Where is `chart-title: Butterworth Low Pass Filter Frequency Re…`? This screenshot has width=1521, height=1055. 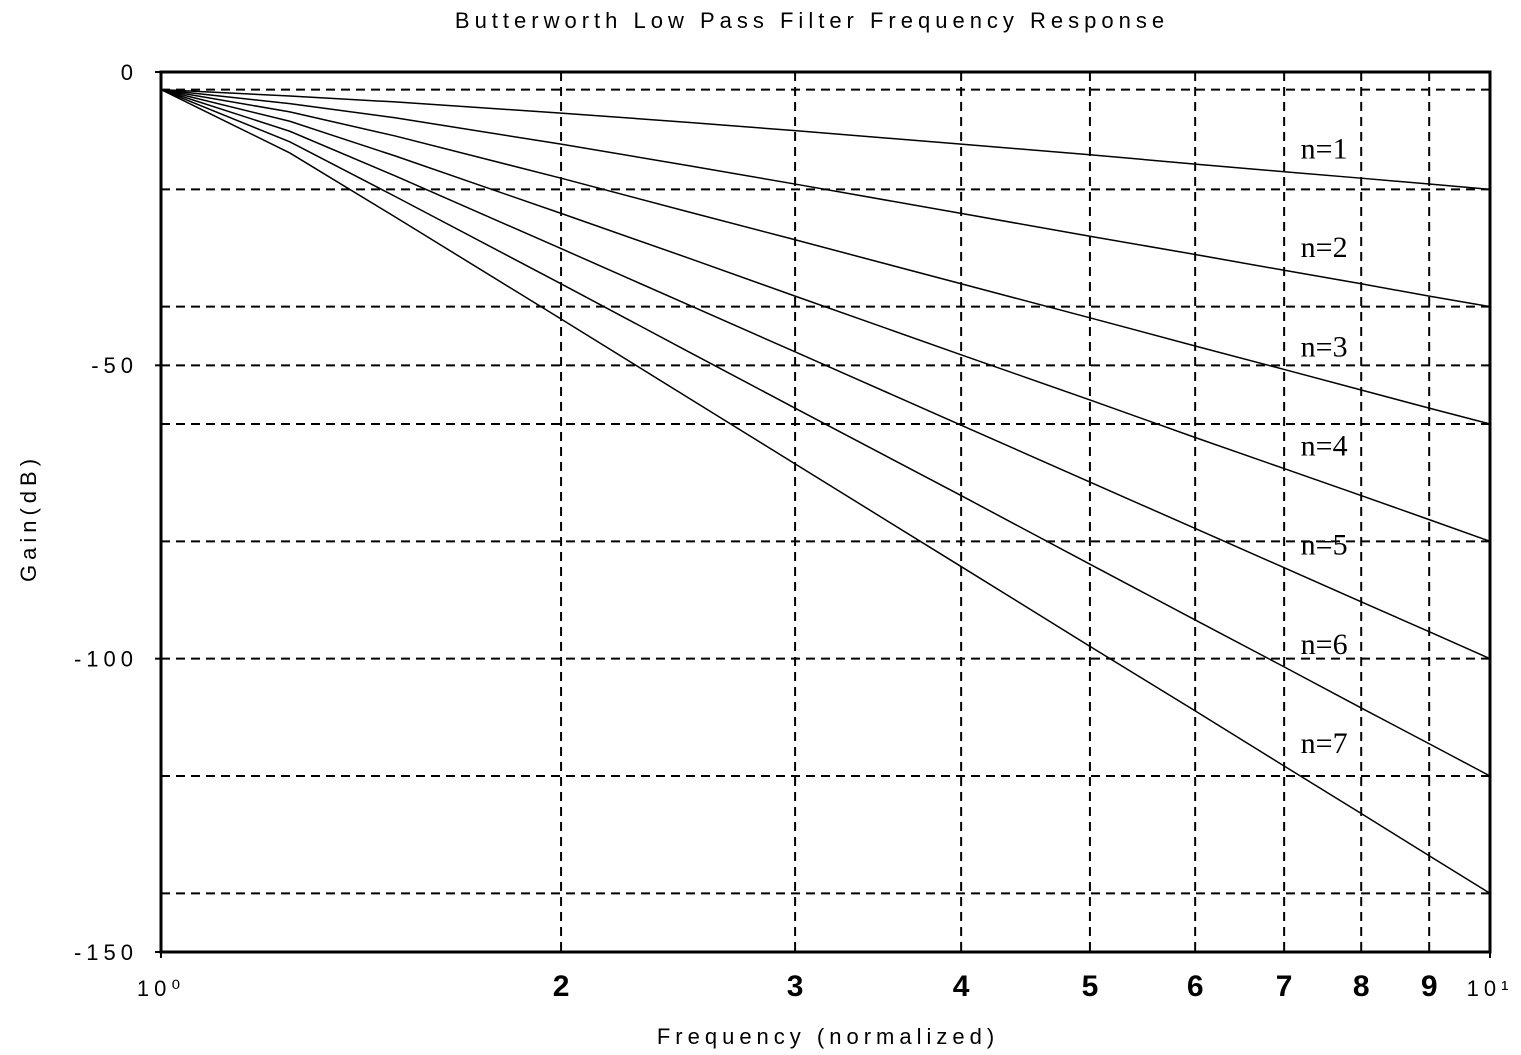 chart-title: Butterworth Low Pass Filter Frequency Re… is located at coordinates (812, 20).